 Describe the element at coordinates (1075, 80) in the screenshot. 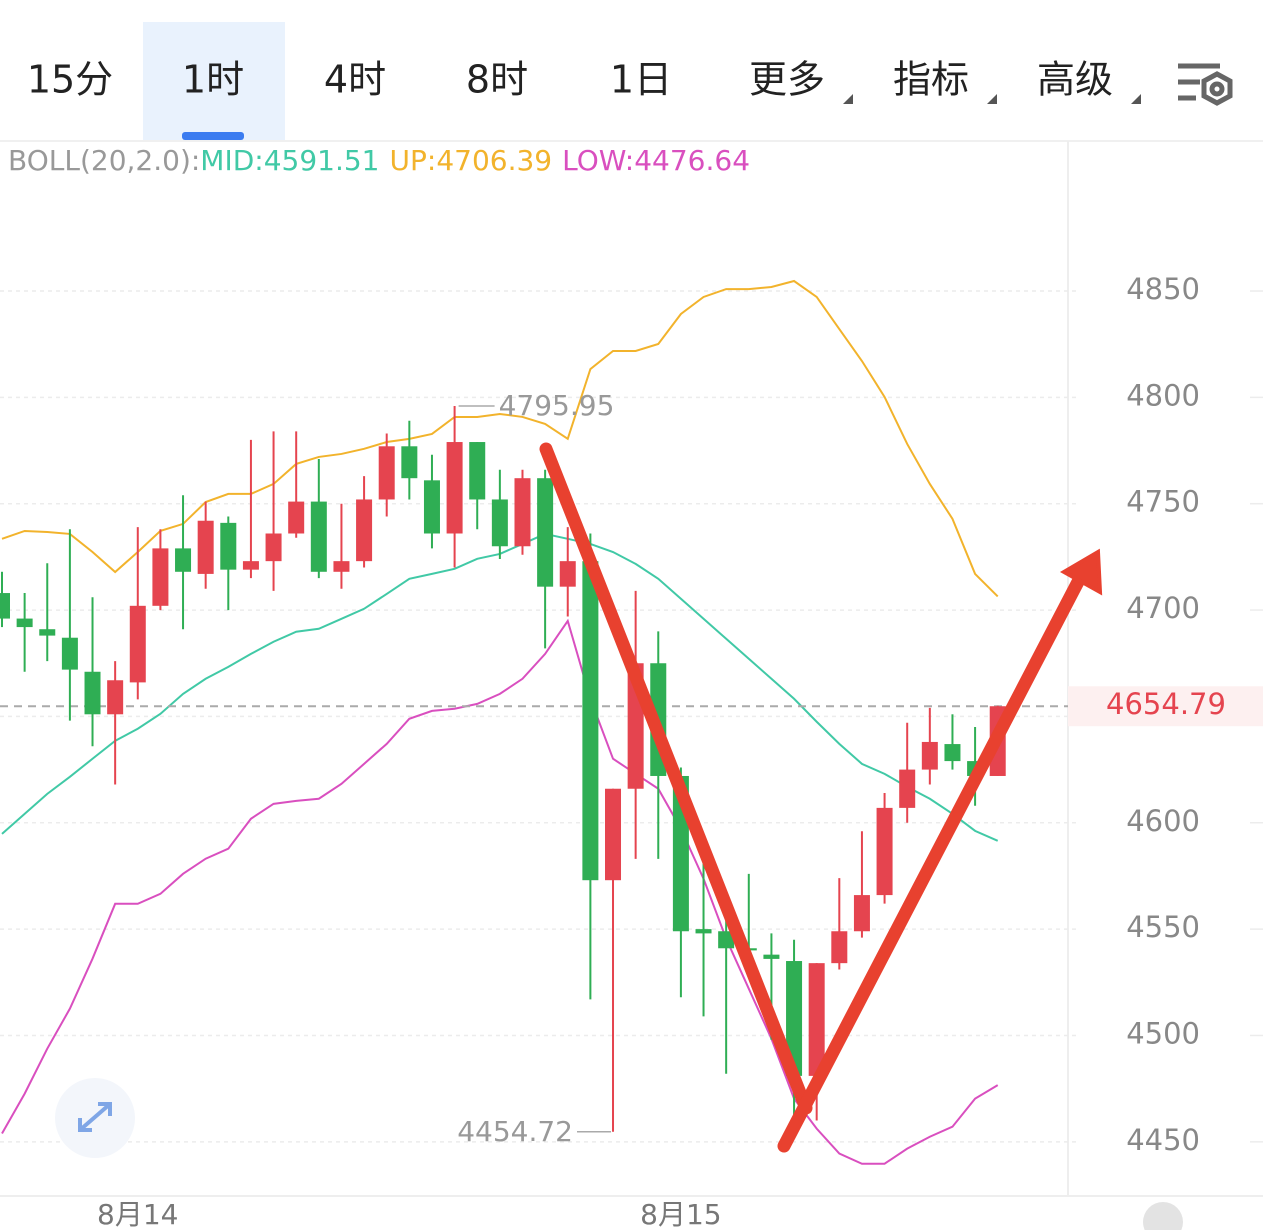

I see `tab: 高级` at that location.